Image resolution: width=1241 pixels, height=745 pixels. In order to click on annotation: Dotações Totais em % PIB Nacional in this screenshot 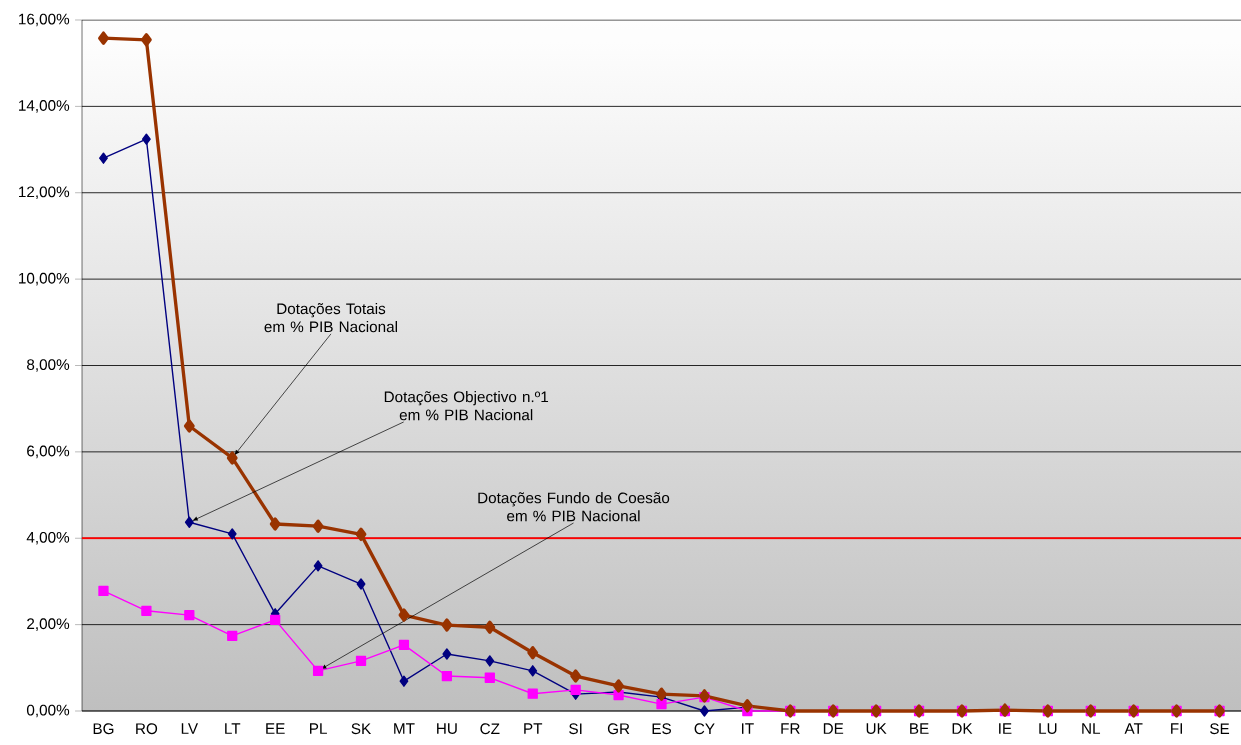, I will do `click(330, 317)`.